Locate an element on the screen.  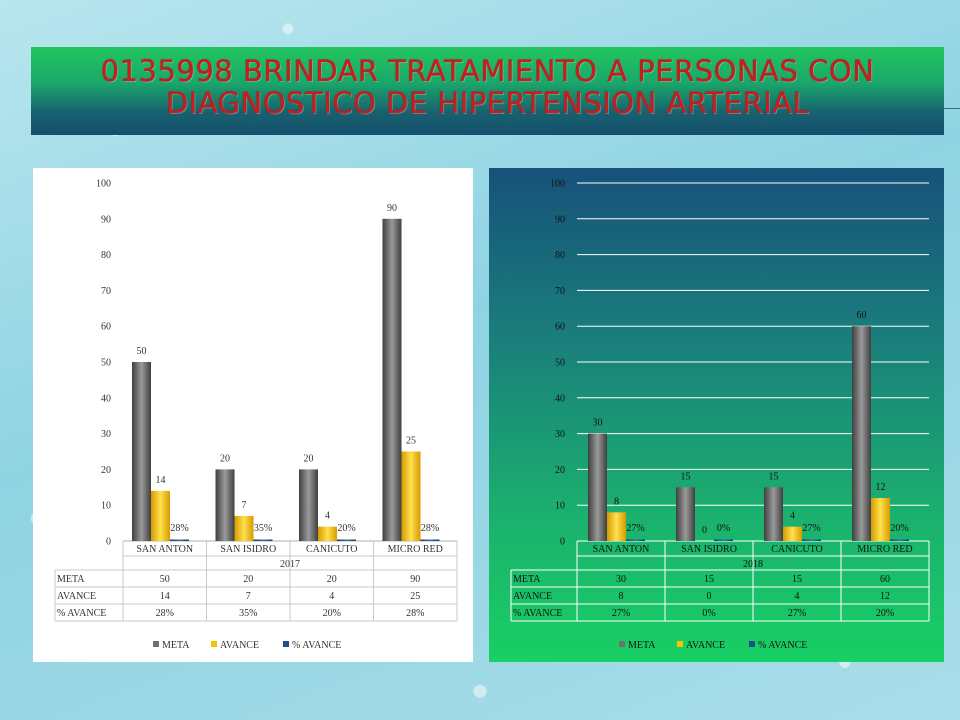
table-cell: 30 is located at coordinates (621, 579).